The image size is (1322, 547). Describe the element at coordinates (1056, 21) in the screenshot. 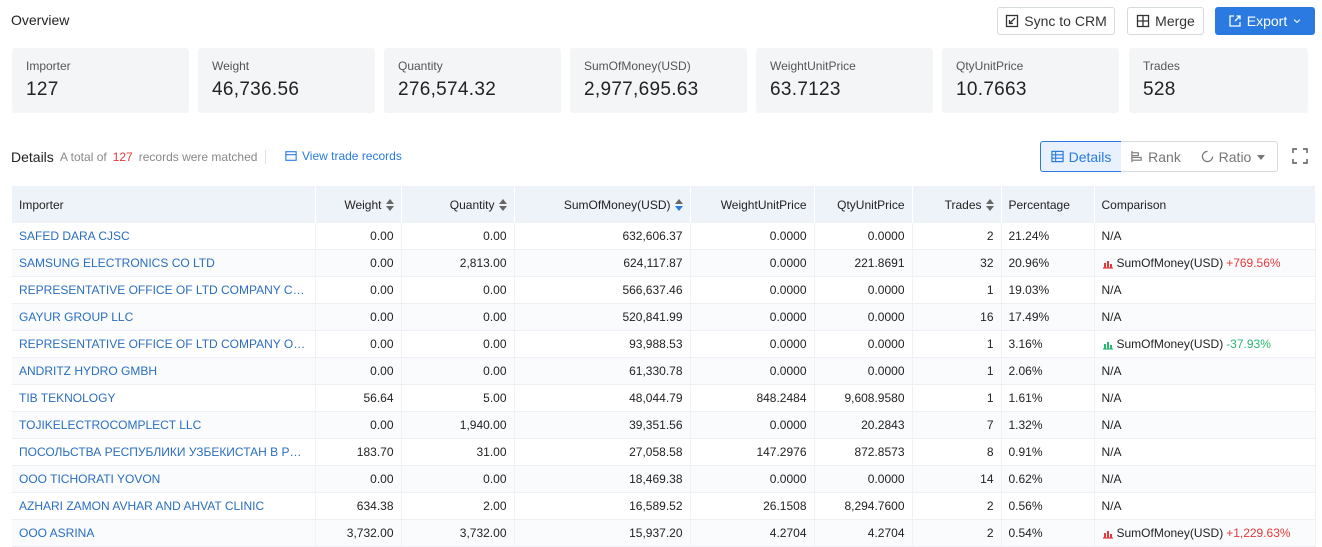

I see `sync-to-crm-button: Sync to CRM` at that location.